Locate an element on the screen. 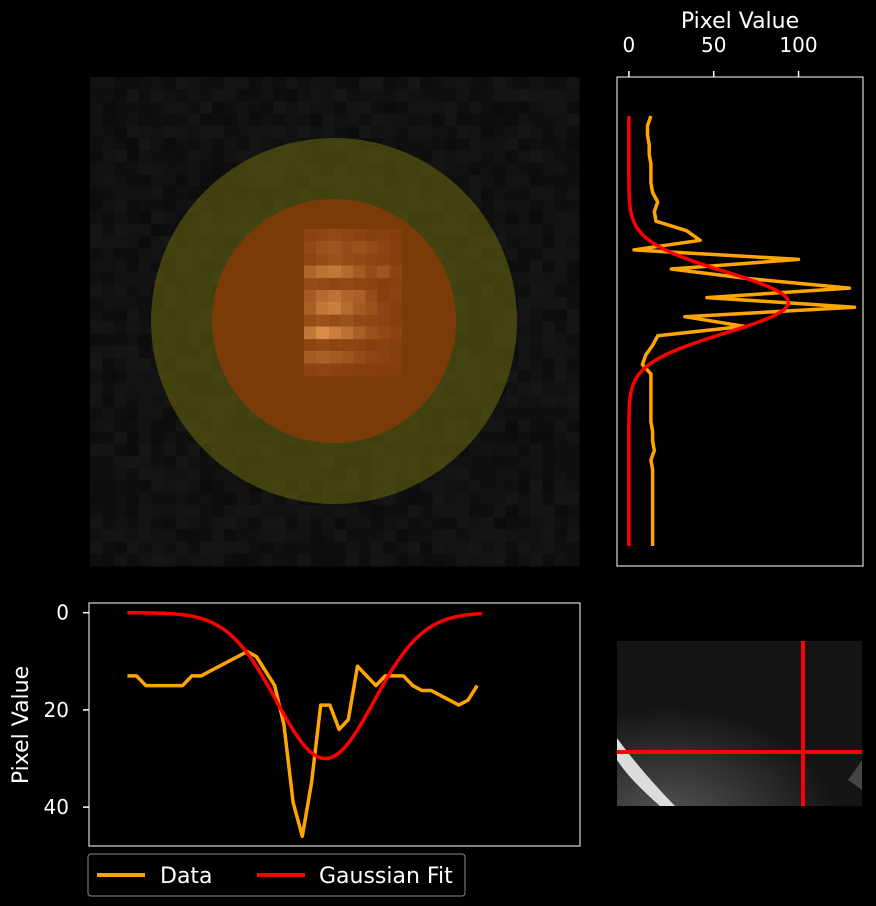 This screenshot has height=906, width=876. right-profile-lines is located at coordinates (742, 330).